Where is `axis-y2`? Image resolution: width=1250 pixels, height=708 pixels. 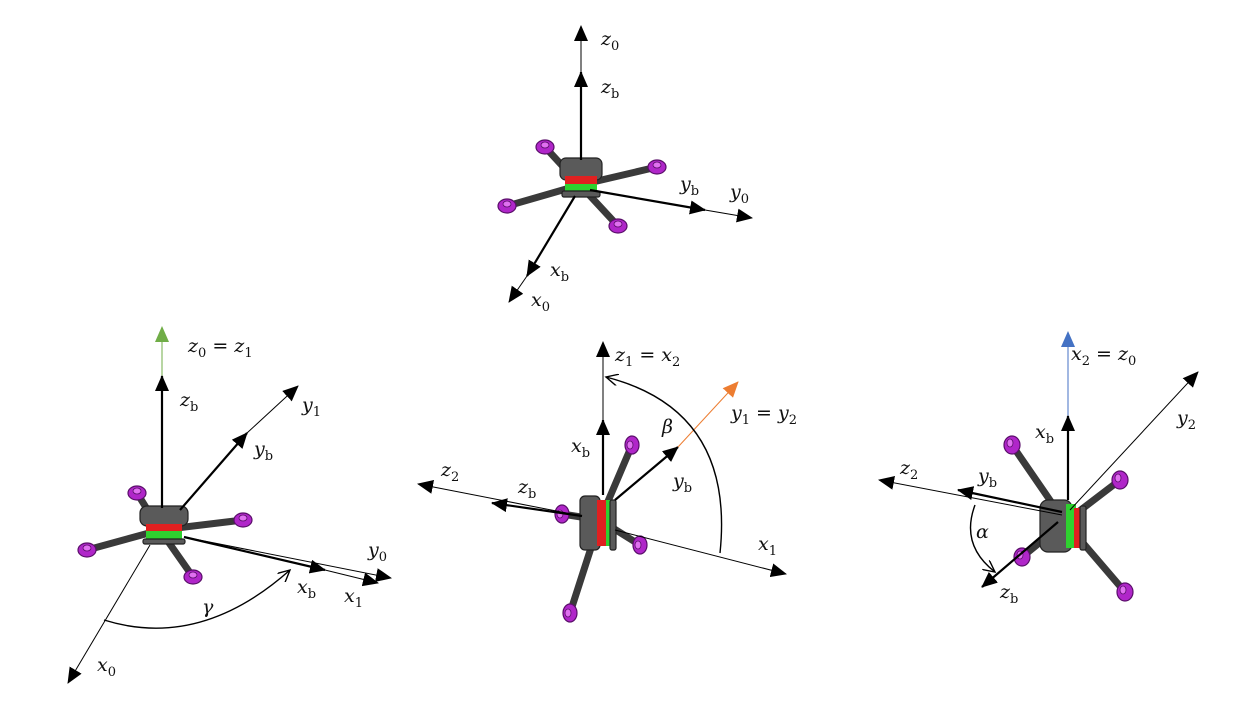
axis-y2 is located at coordinates (1134, 441).